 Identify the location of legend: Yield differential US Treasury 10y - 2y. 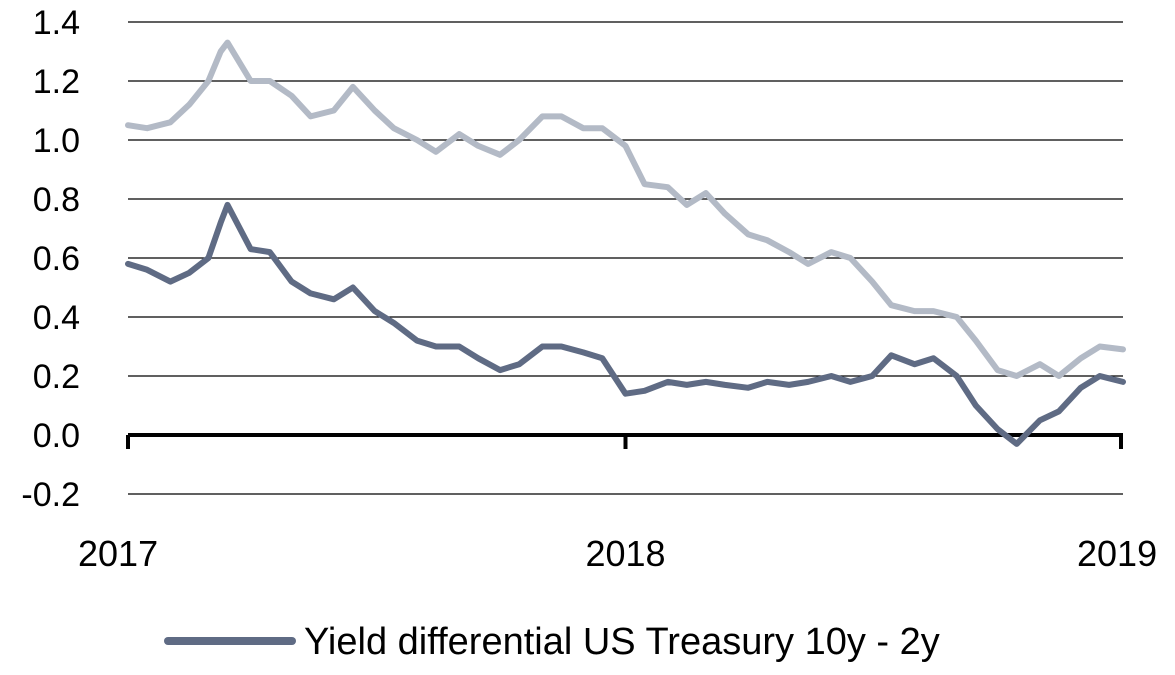
(552, 642).